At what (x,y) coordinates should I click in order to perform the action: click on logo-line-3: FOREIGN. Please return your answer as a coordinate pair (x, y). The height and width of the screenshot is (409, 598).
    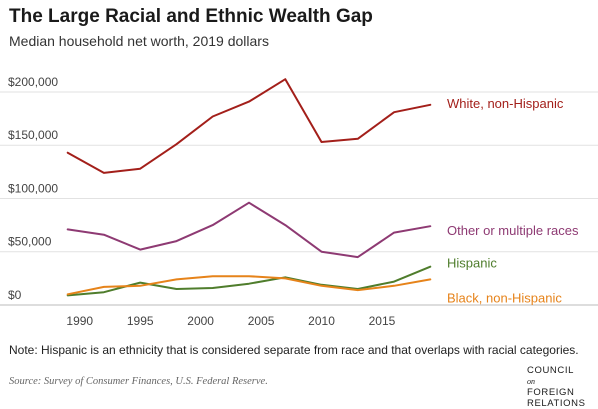
    Looking at the image, I should click on (551, 392).